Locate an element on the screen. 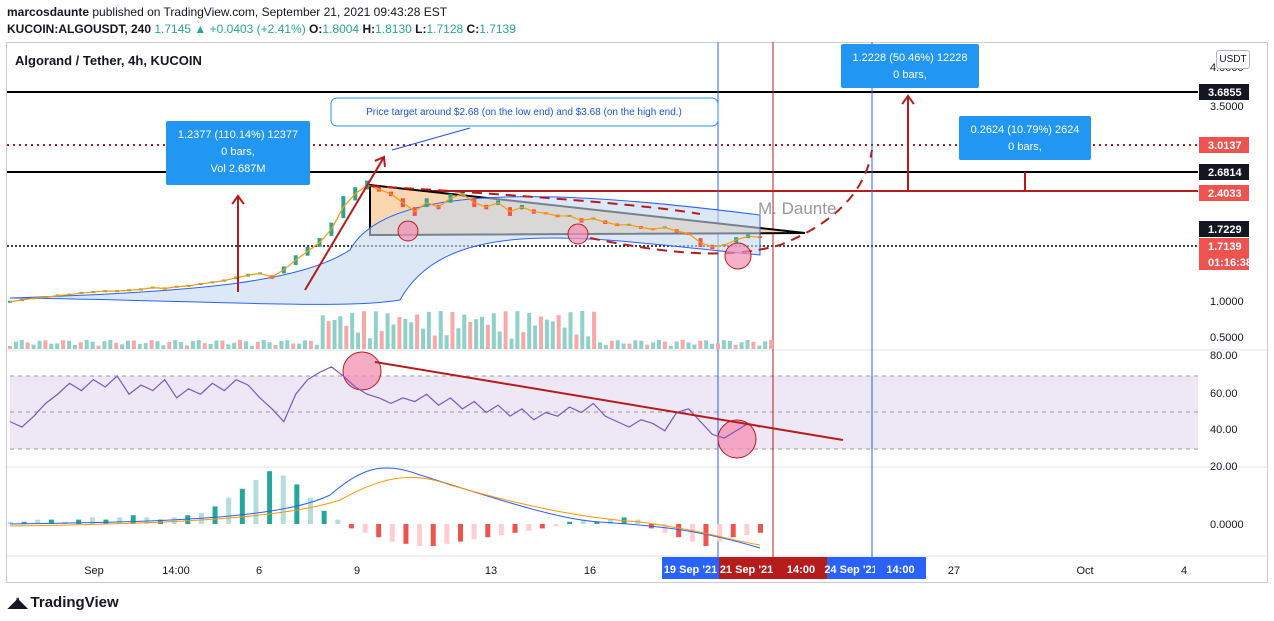 Image resolution: width=1274 pixels, height=621 pixels. callout-top-line1: 1.2228 (50.46%) 12228 is located at coordinates (910, 58).